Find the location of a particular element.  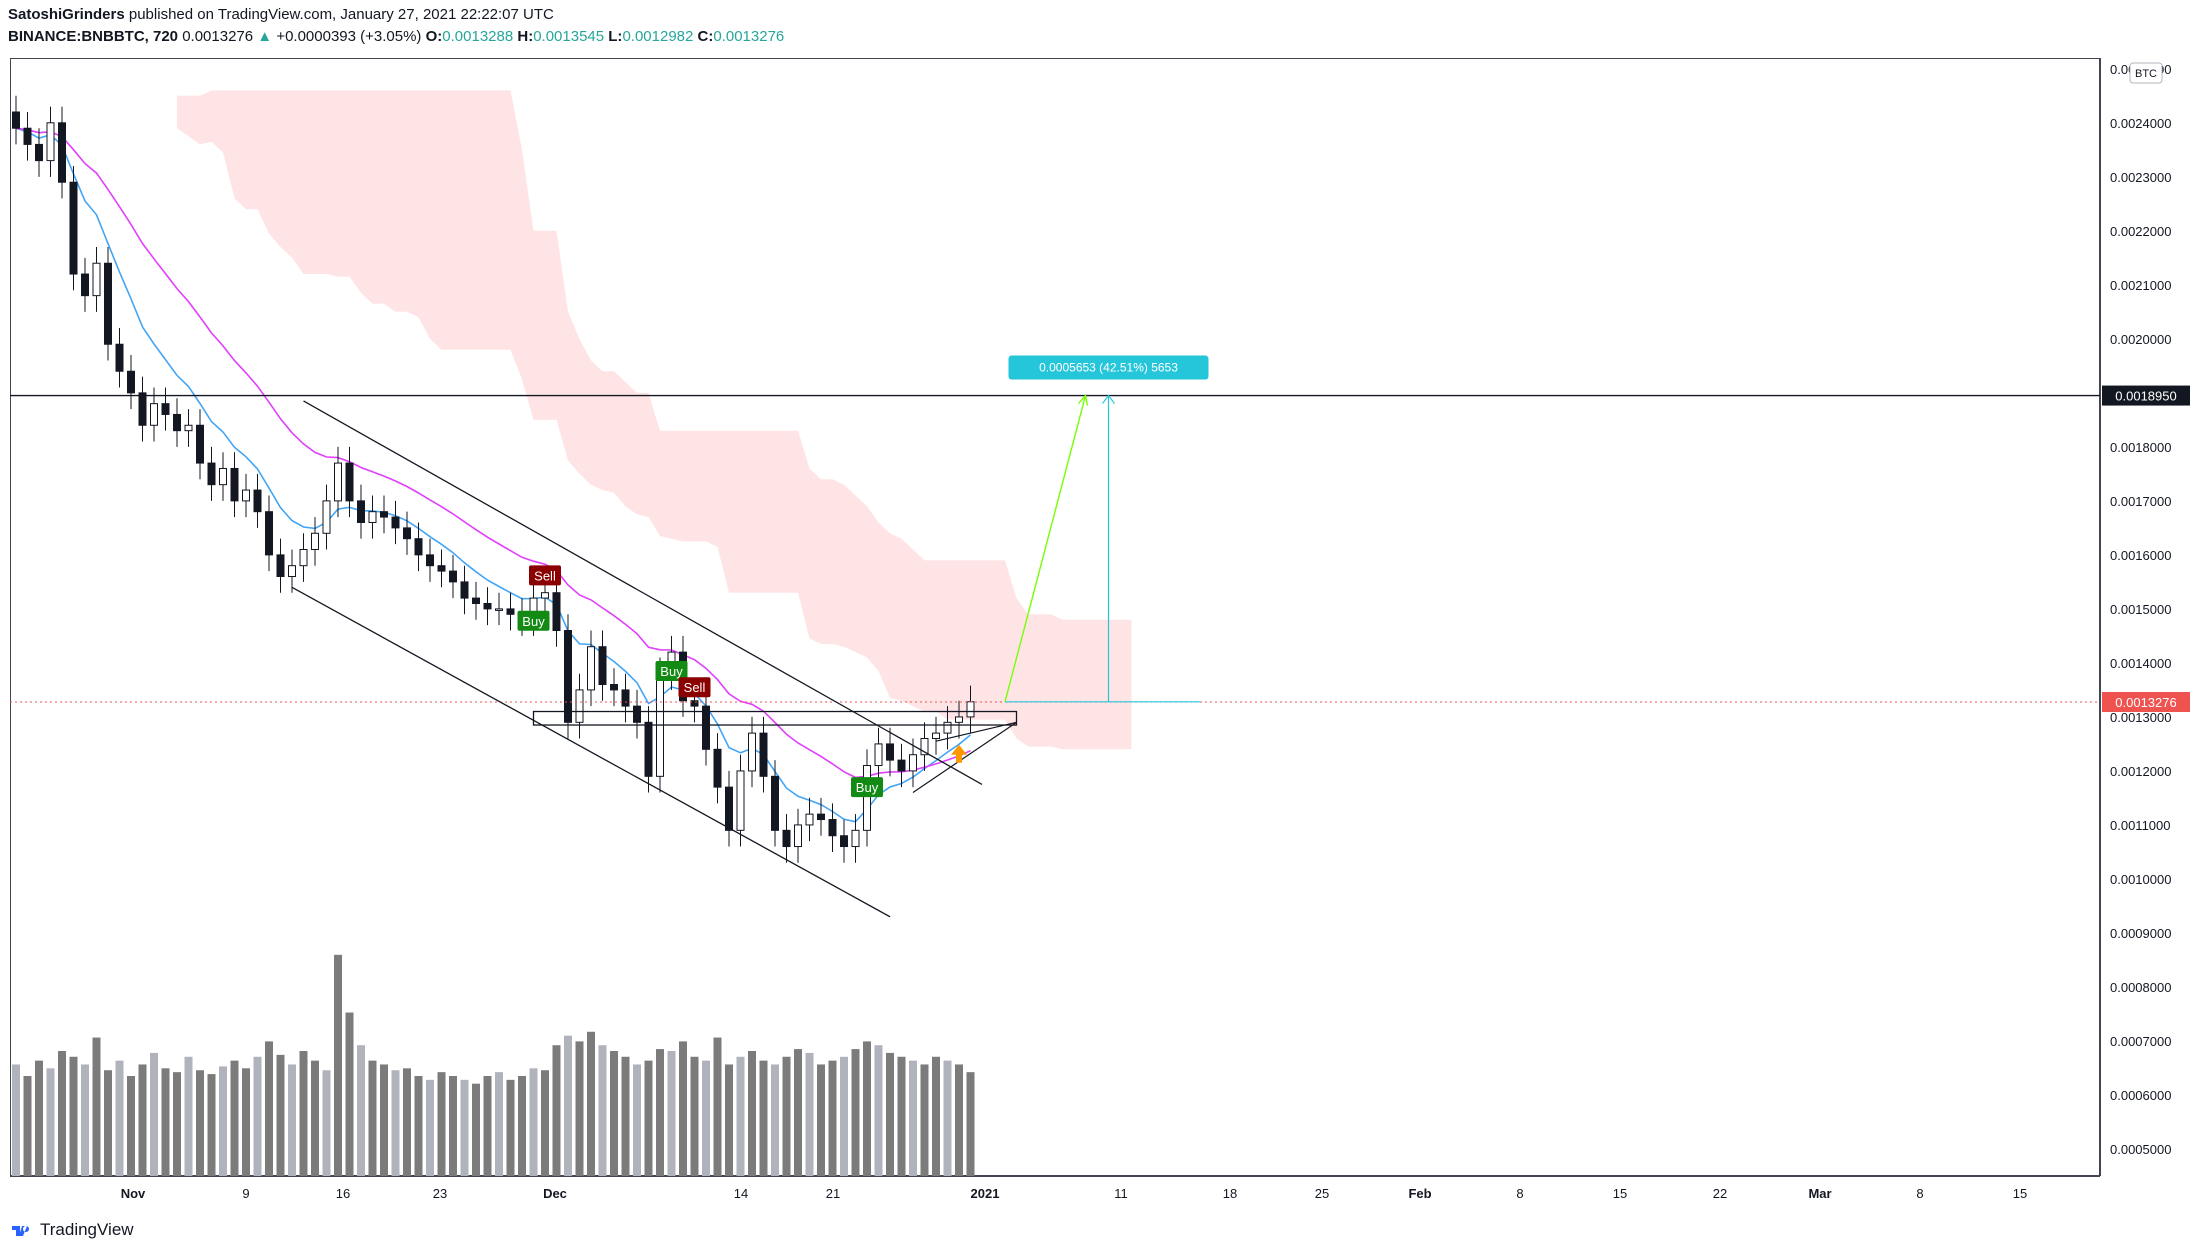

tradingview-brand: TradingView is located at coordinates (87, 1229).